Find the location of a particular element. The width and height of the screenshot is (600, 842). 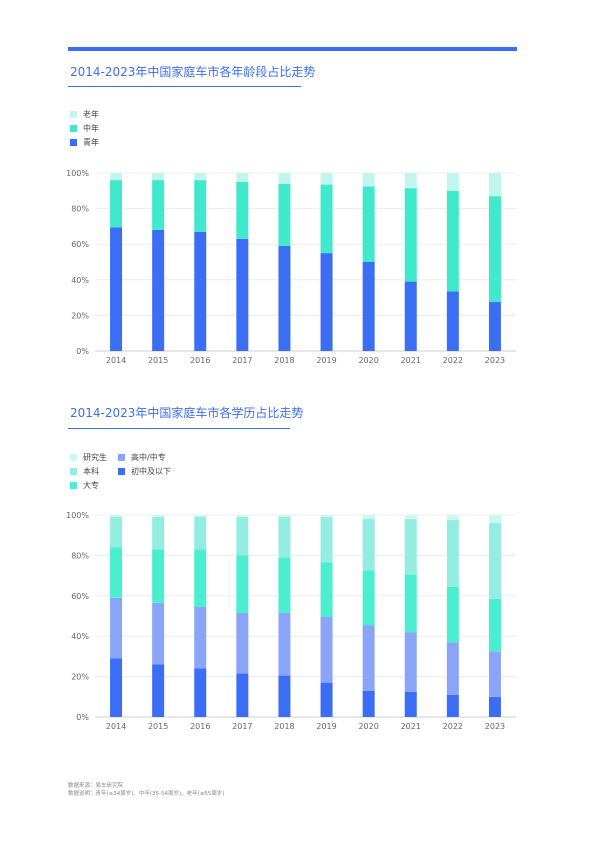

chart2-bar-2019-s0 is located at coordinates (326, 699).